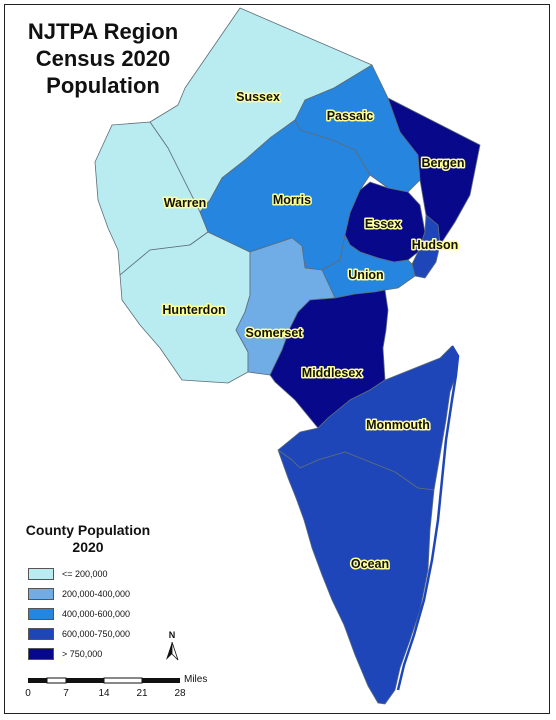 The image size is (556, 720). Describe the element at coordinates (428, 518) in the screenshot. I see `barrier-island-line` at that location.